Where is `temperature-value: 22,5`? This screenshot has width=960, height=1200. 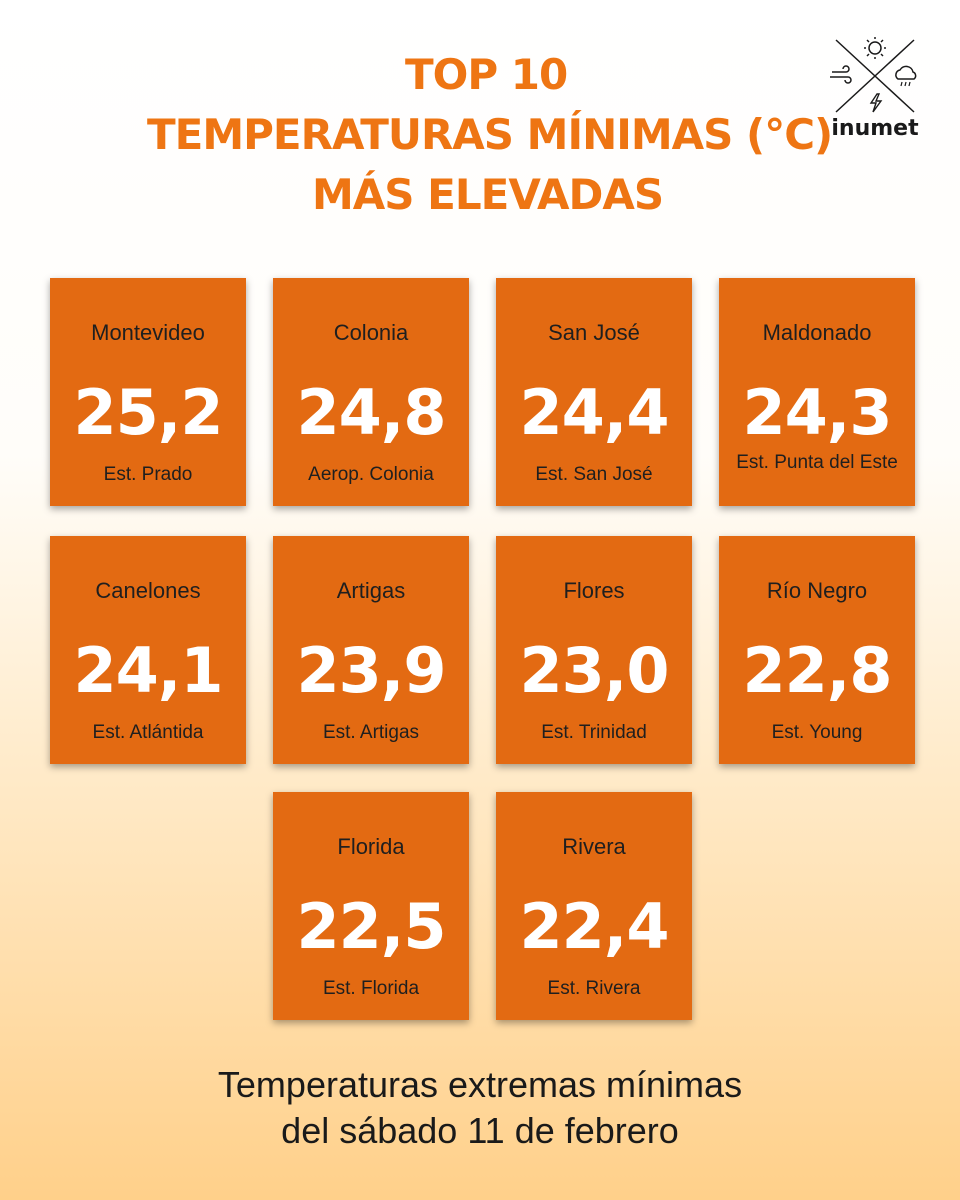 temperature-value: 22,5 is located at coordinates (371, 926).